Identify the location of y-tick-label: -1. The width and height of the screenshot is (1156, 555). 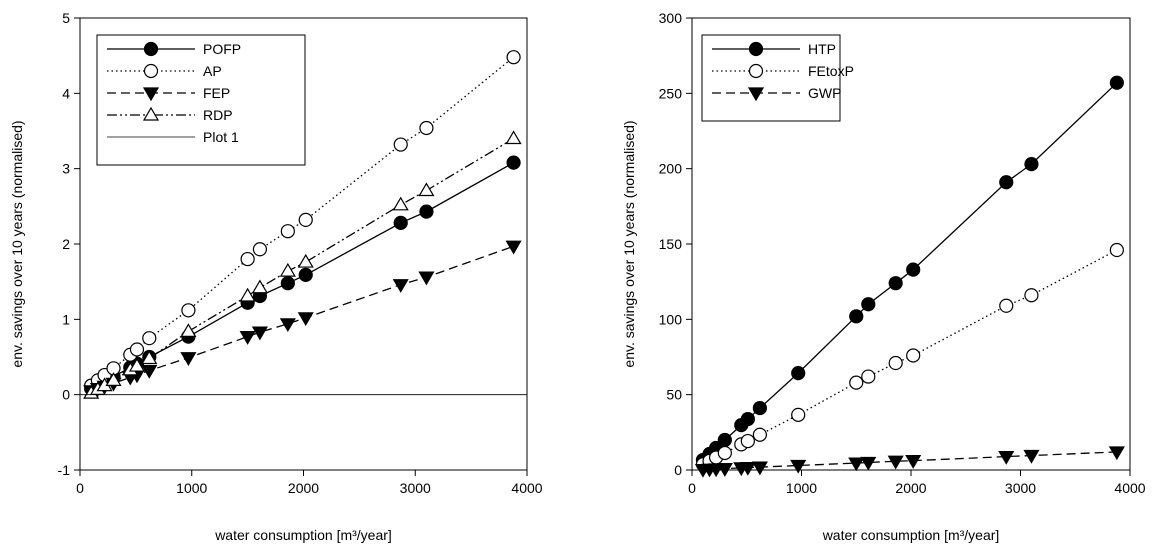
(64, 470).